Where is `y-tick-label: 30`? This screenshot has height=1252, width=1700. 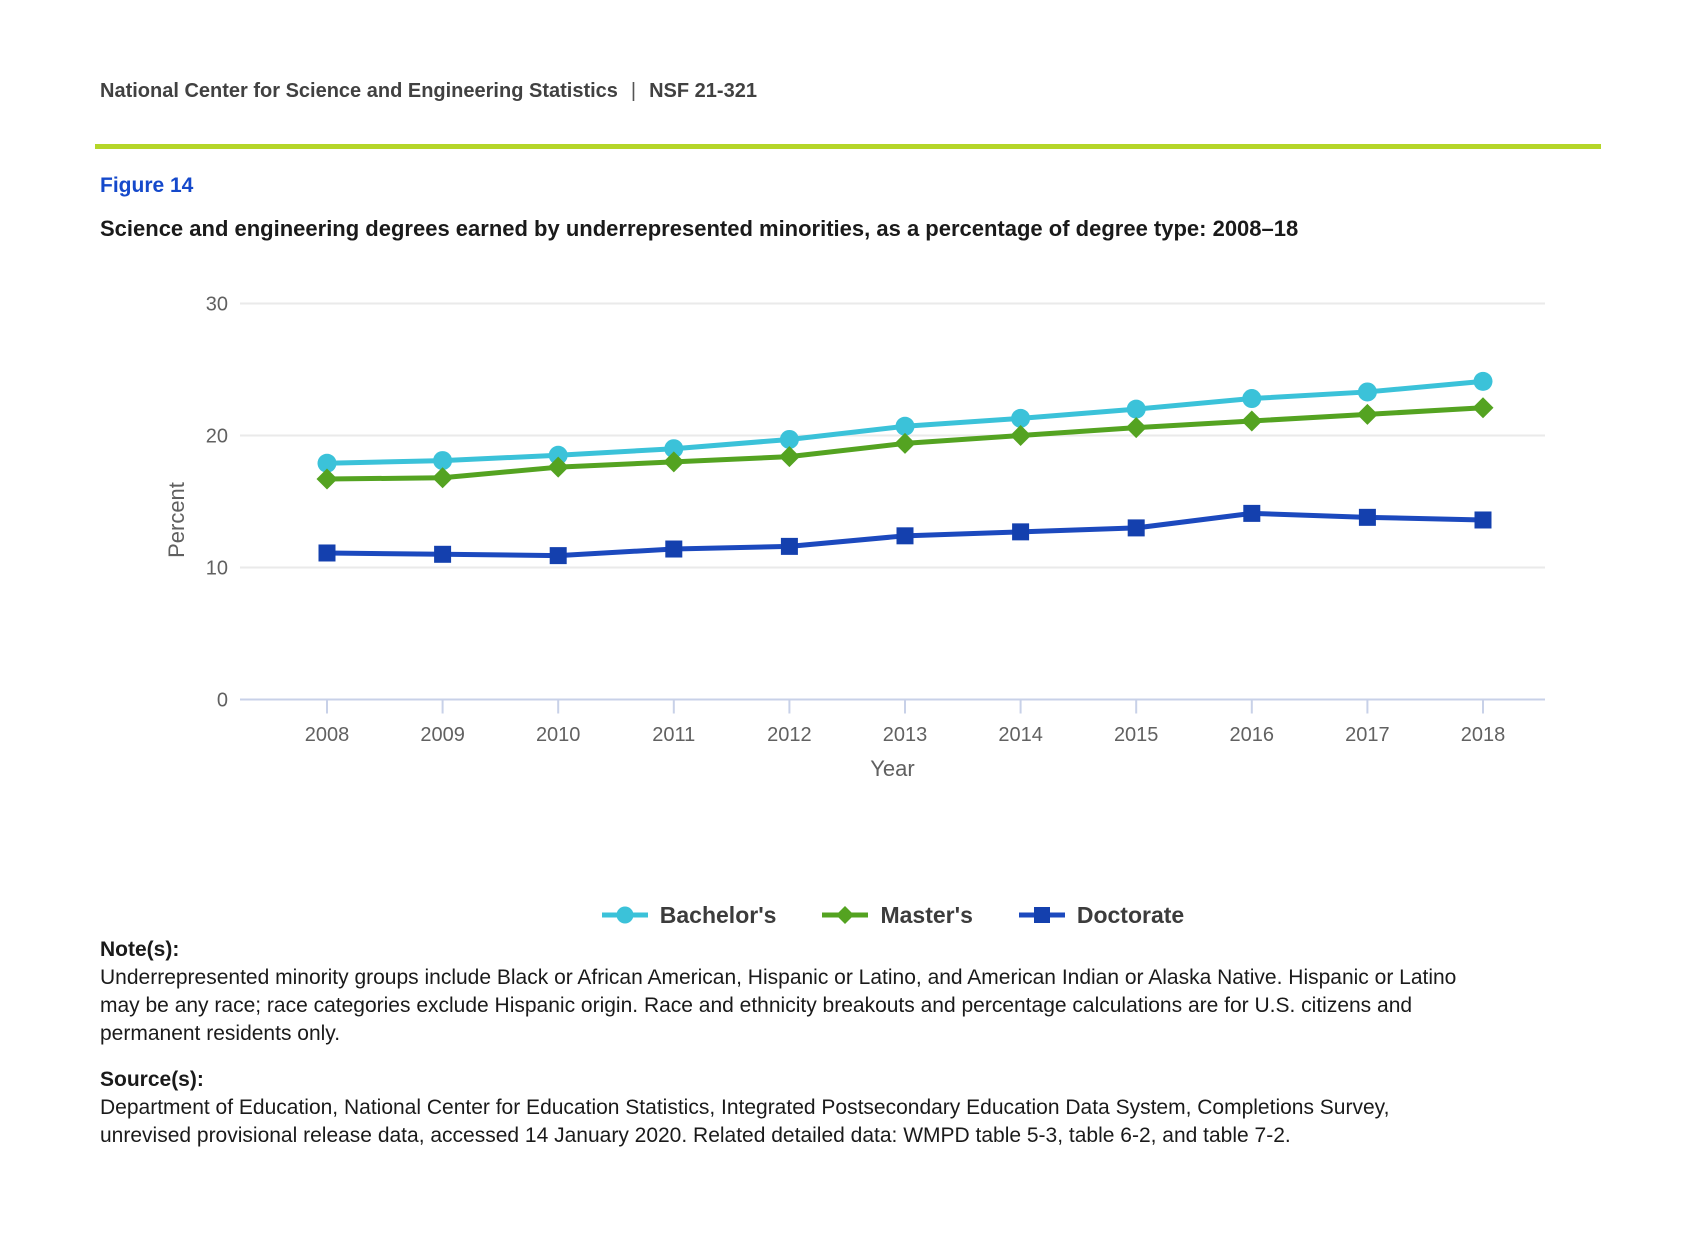 y-tick-label: 30 is located at coordinates (217, 305).